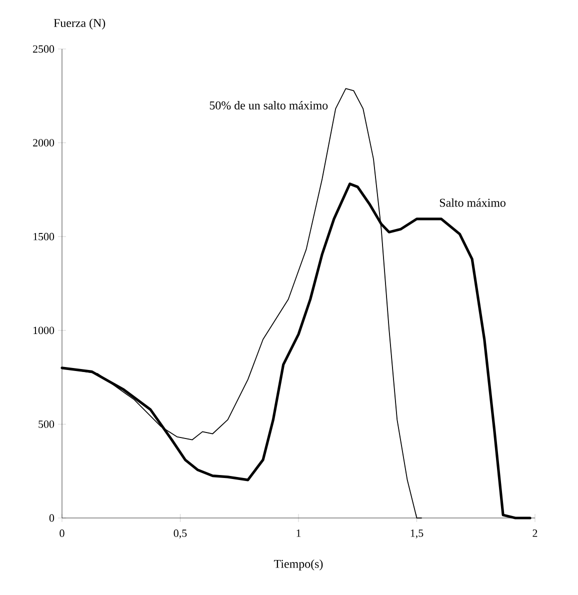  Describe the element at coordinates (44, 330) in the screenshot. I see `y-tick-label: 1000` at that location.